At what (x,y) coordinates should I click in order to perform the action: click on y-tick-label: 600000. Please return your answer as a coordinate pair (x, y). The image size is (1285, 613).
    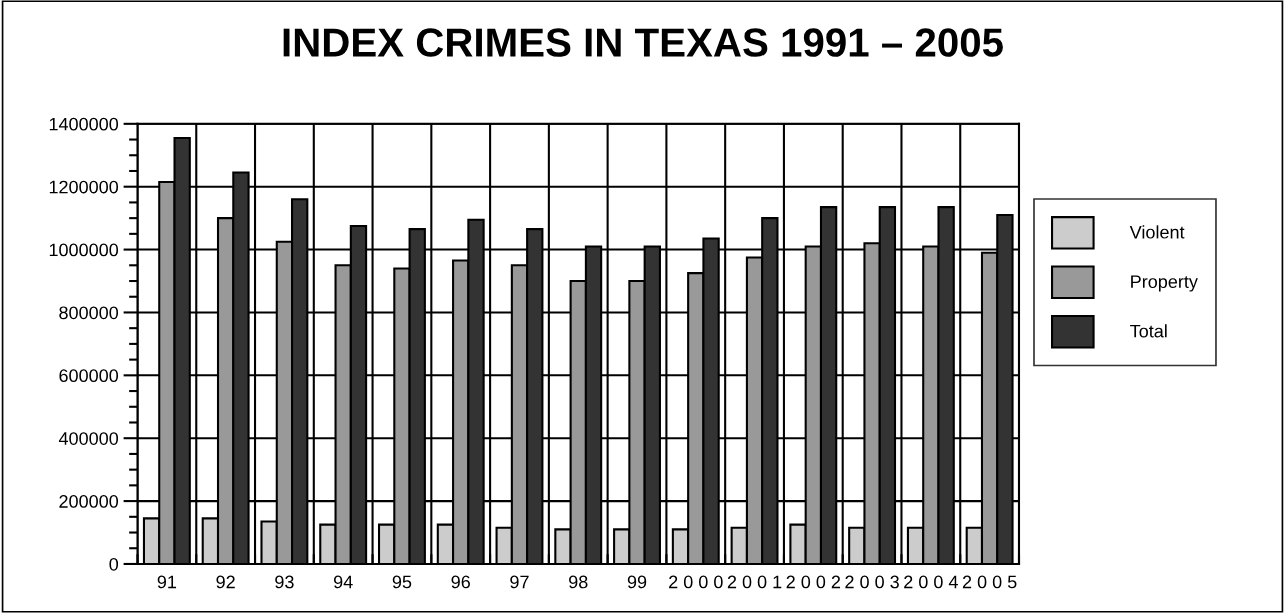
    Looking at the image, I should click on (89, 376).